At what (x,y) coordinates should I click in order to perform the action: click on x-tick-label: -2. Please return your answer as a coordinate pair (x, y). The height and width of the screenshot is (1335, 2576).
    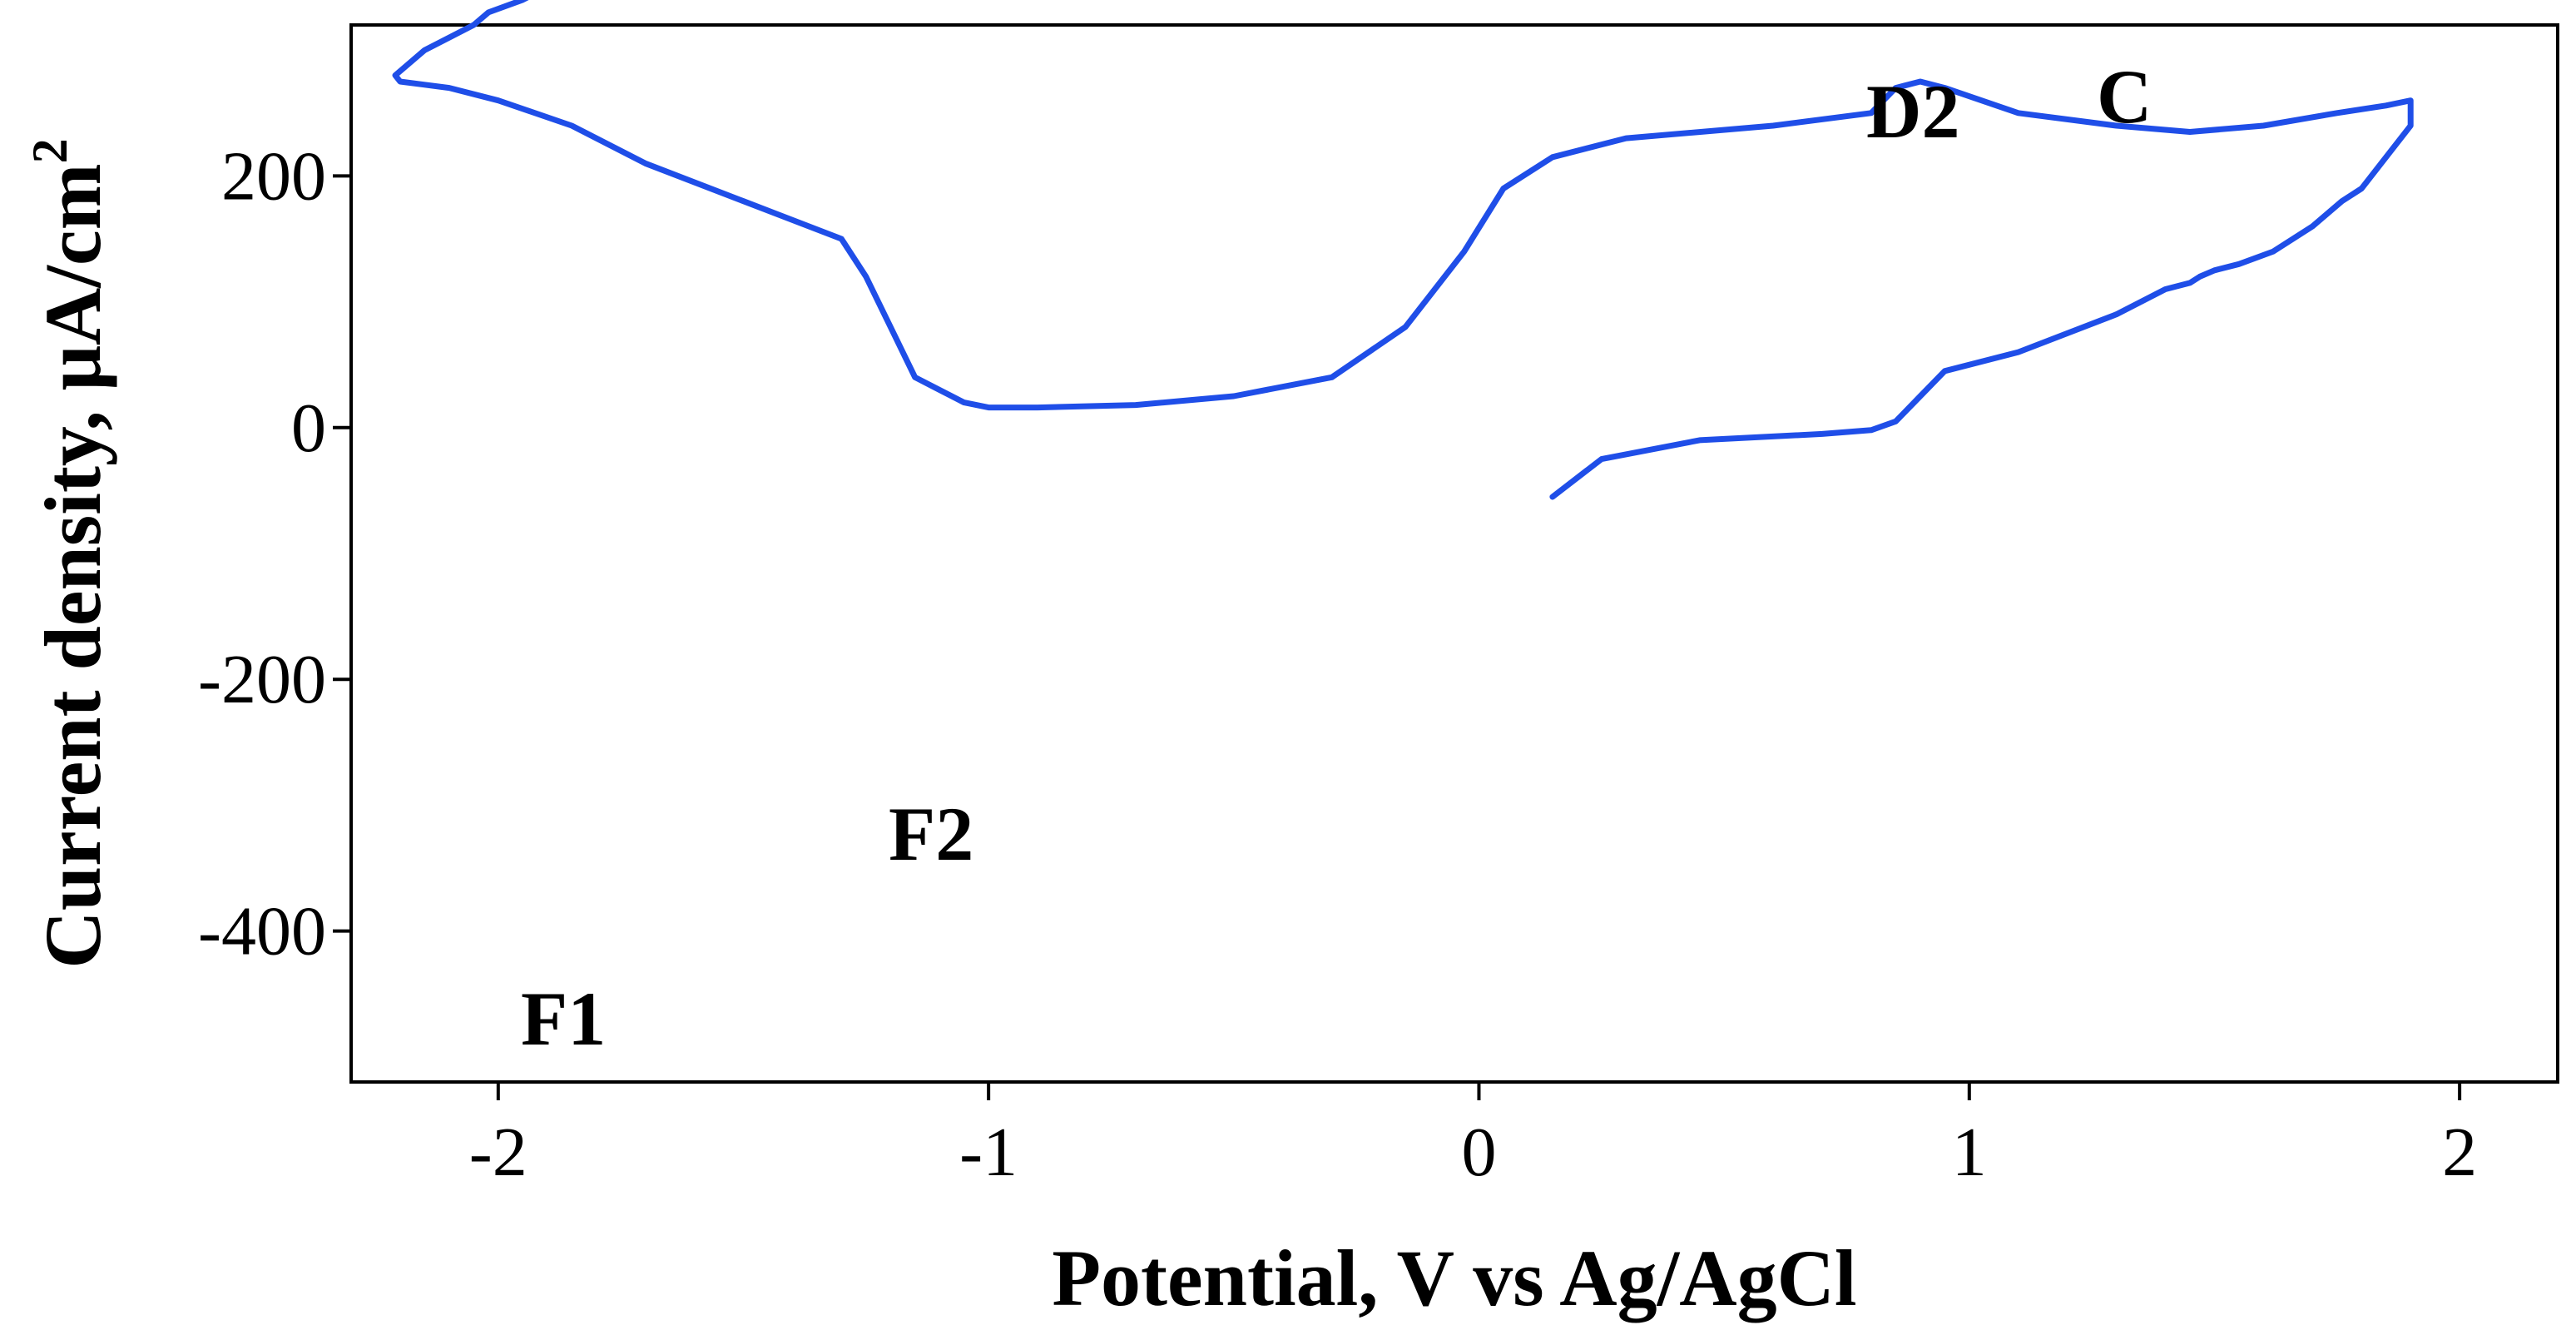
    Looking at the image, I should click on (498, 1152).